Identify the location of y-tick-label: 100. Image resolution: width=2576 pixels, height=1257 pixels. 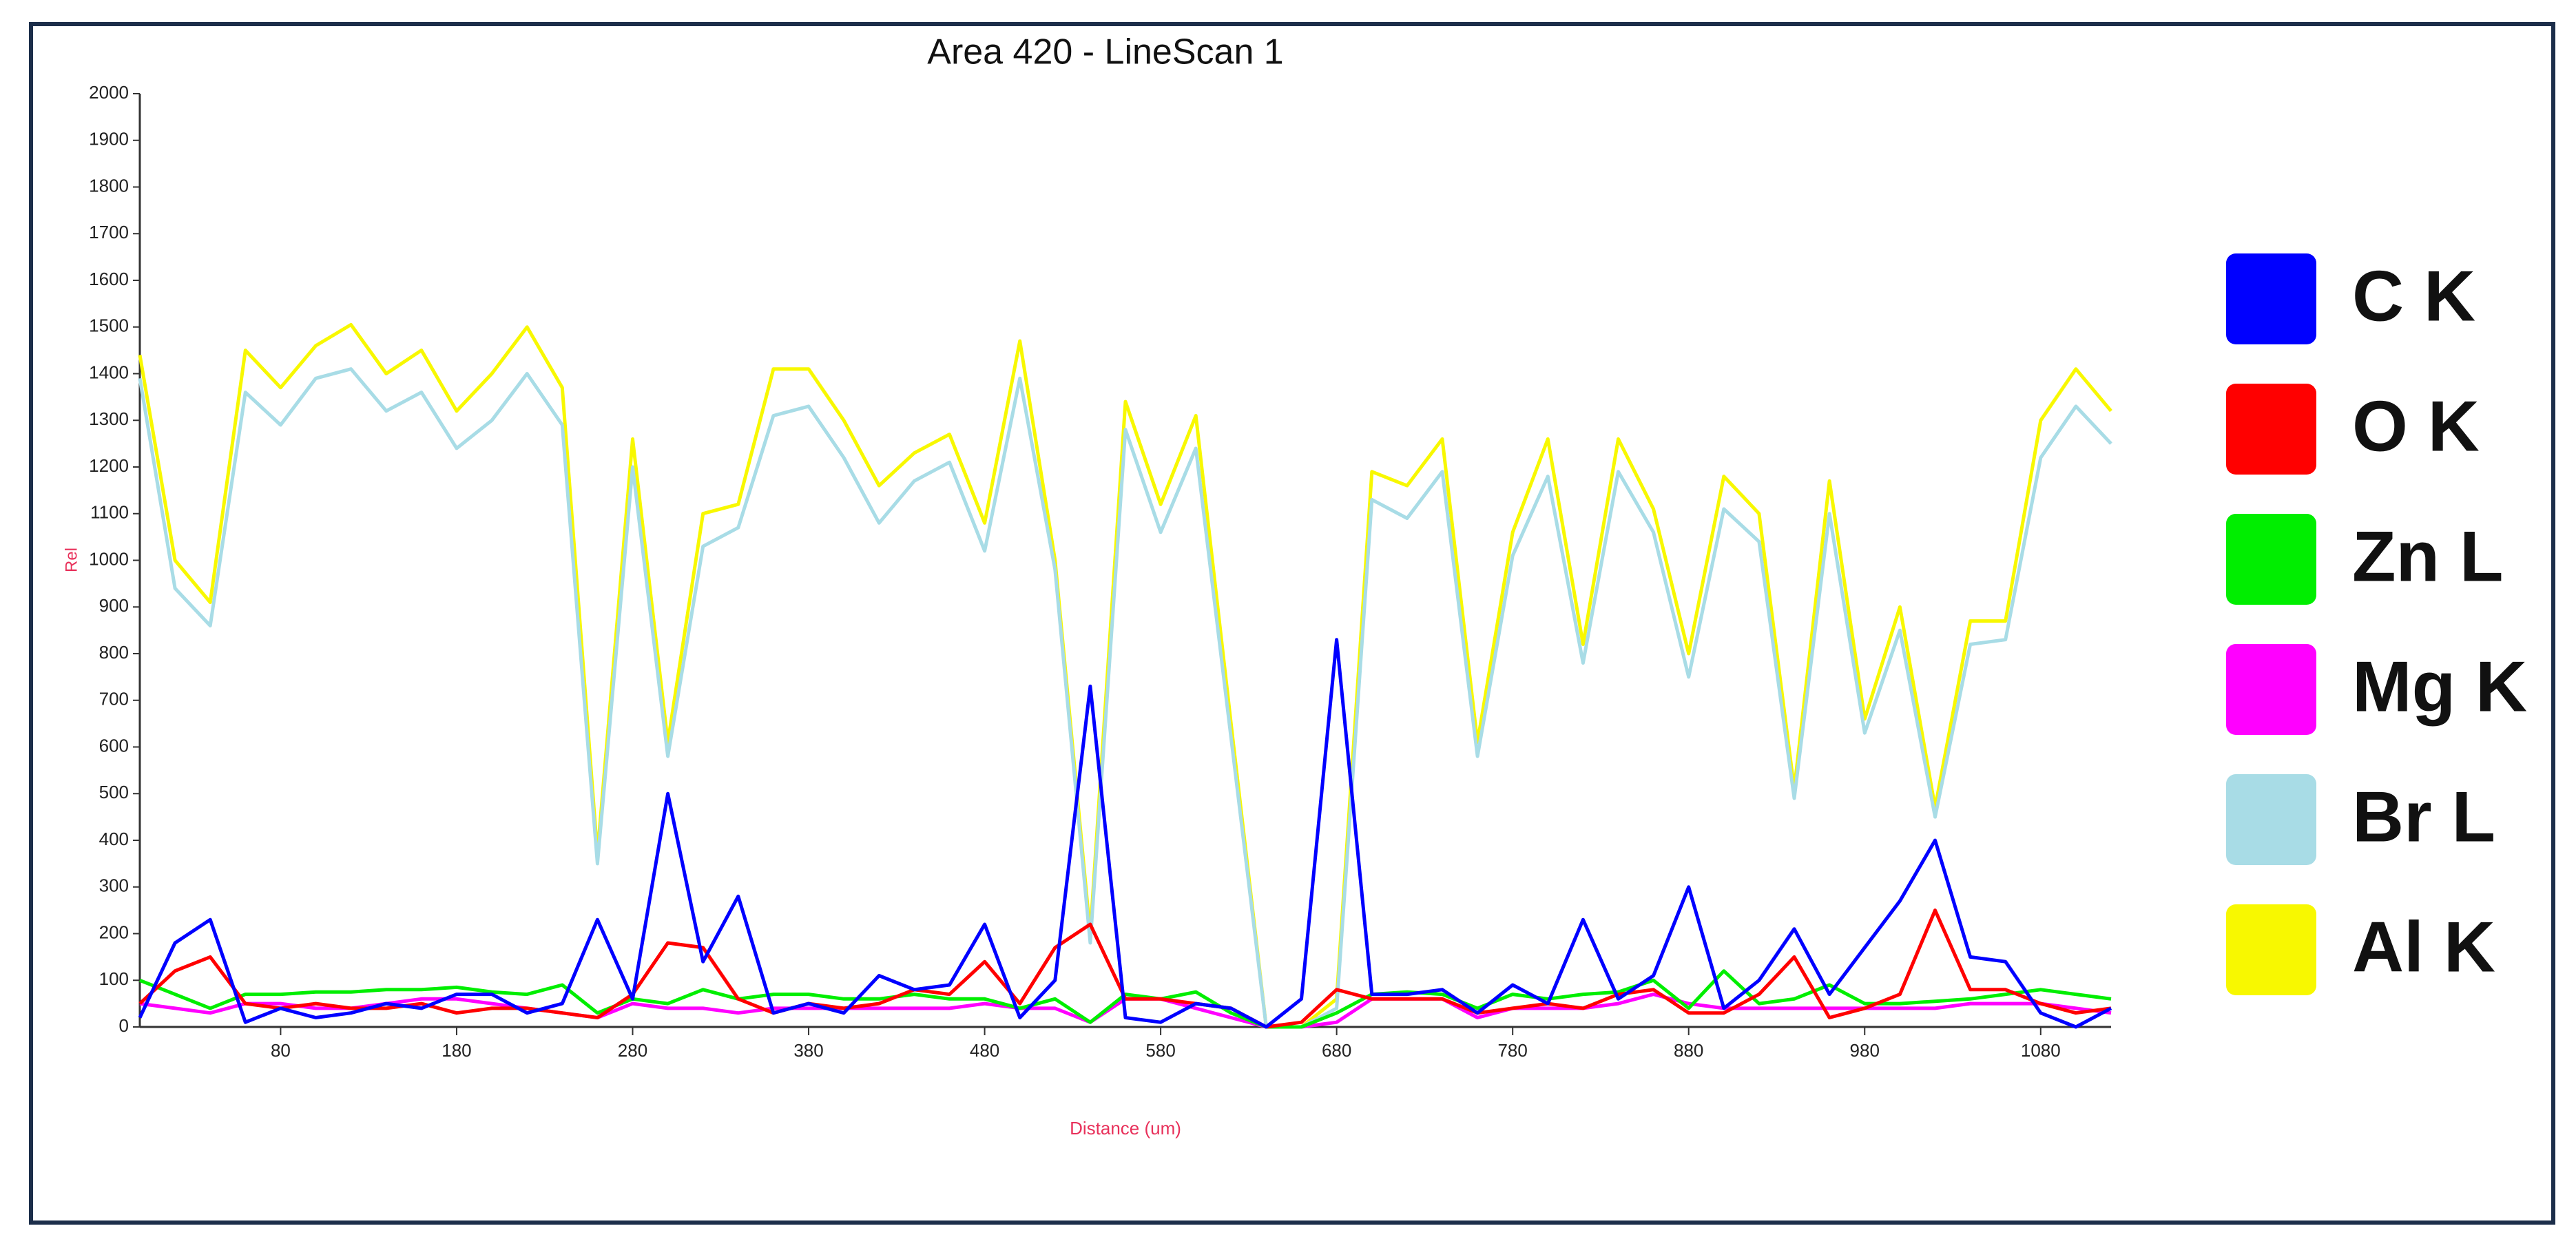
(114, 978).